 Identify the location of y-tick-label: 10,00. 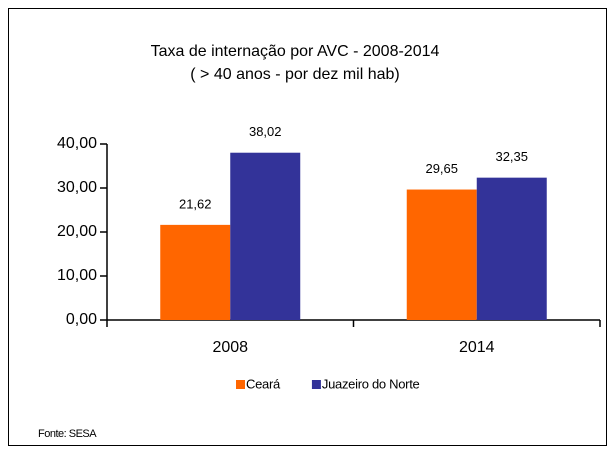
(77, 275).